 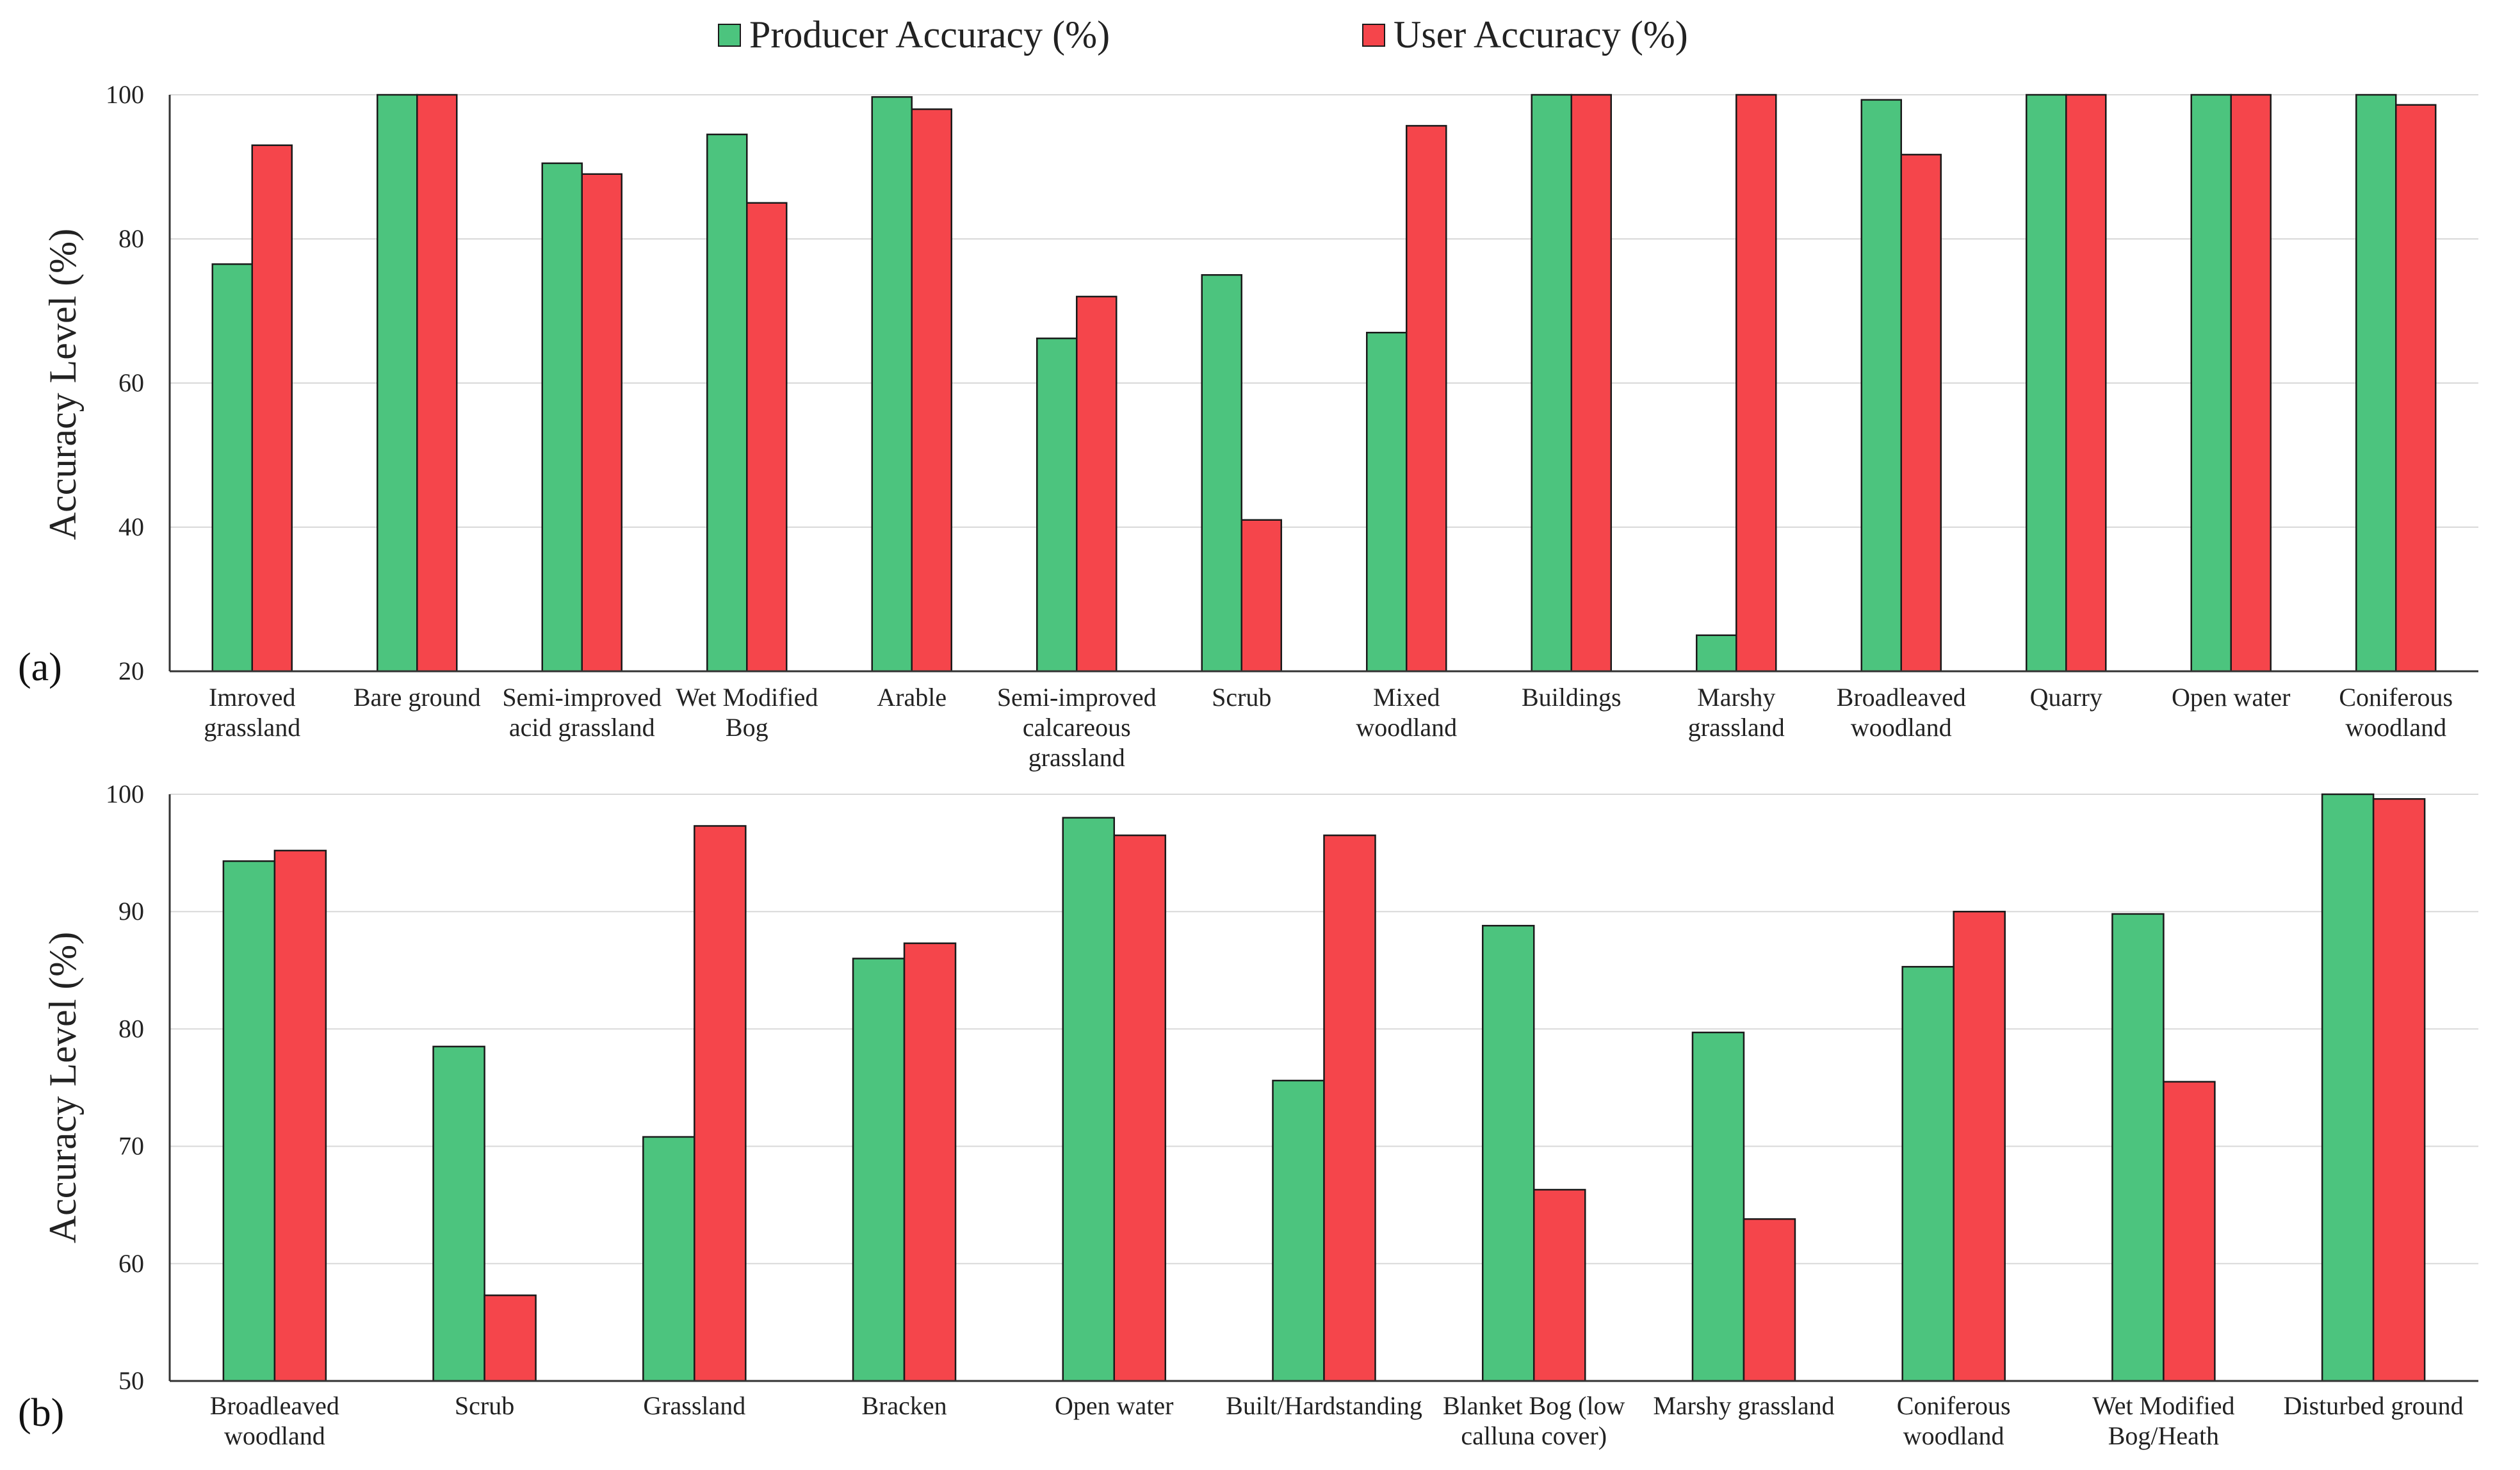 I want to click on category-label: Wet Modified Bog, so click(x=747, y=712).